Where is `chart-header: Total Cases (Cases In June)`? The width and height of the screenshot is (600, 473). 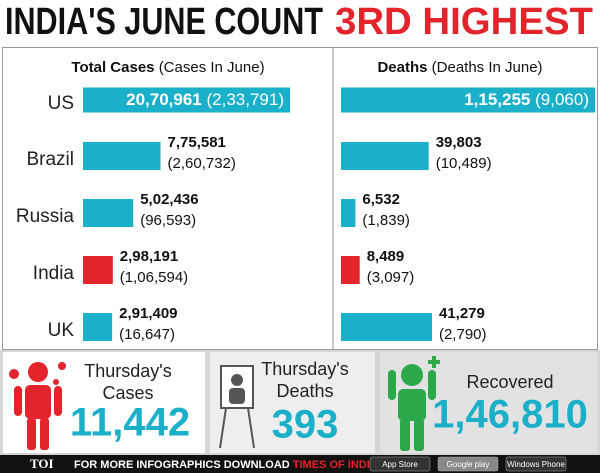 chart-header: Total Cases (Cases In June) is located at coordinates (167, 67).